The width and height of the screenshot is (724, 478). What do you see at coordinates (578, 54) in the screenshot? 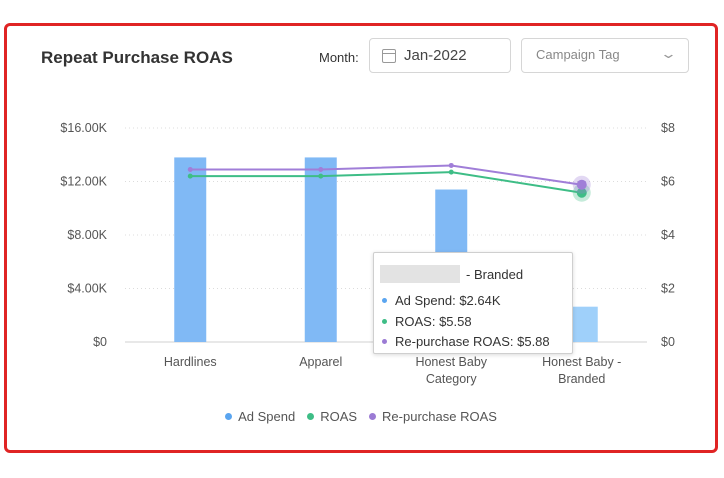
I see `campaign-tag-placeholder: Campaign Tag` at bounding box center [578, 54].